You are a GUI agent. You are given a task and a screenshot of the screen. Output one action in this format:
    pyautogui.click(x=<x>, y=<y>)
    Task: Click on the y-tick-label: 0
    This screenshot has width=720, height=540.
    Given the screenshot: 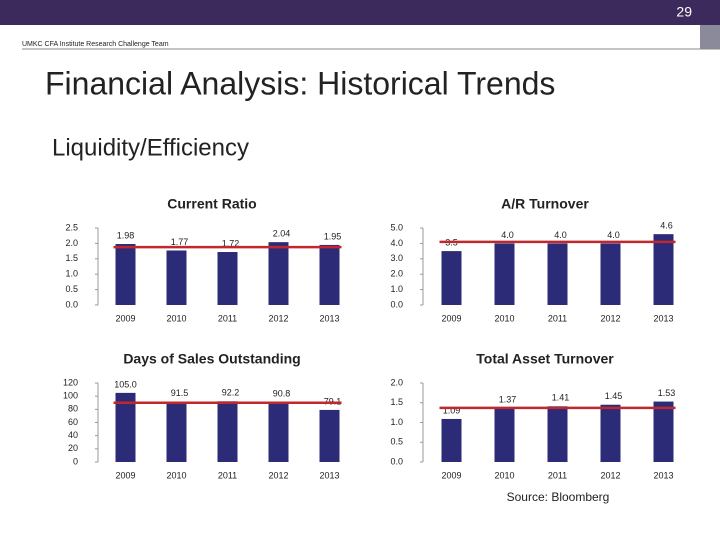 What is the action you would take?
    pyautogui.click(x=75, y=461)
    